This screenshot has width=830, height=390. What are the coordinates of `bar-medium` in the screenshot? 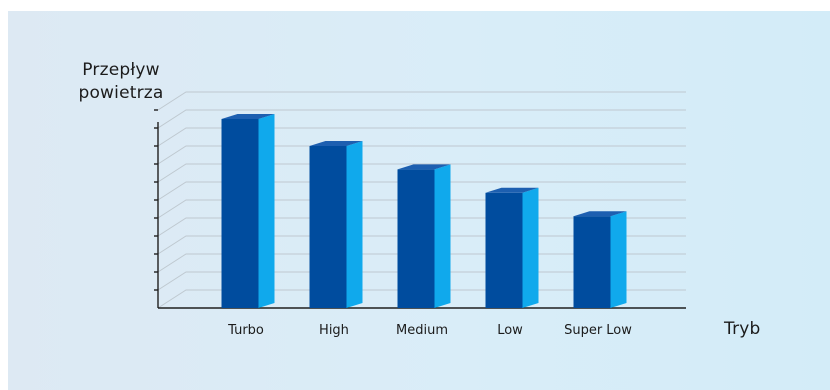 It's located at (424, 236).